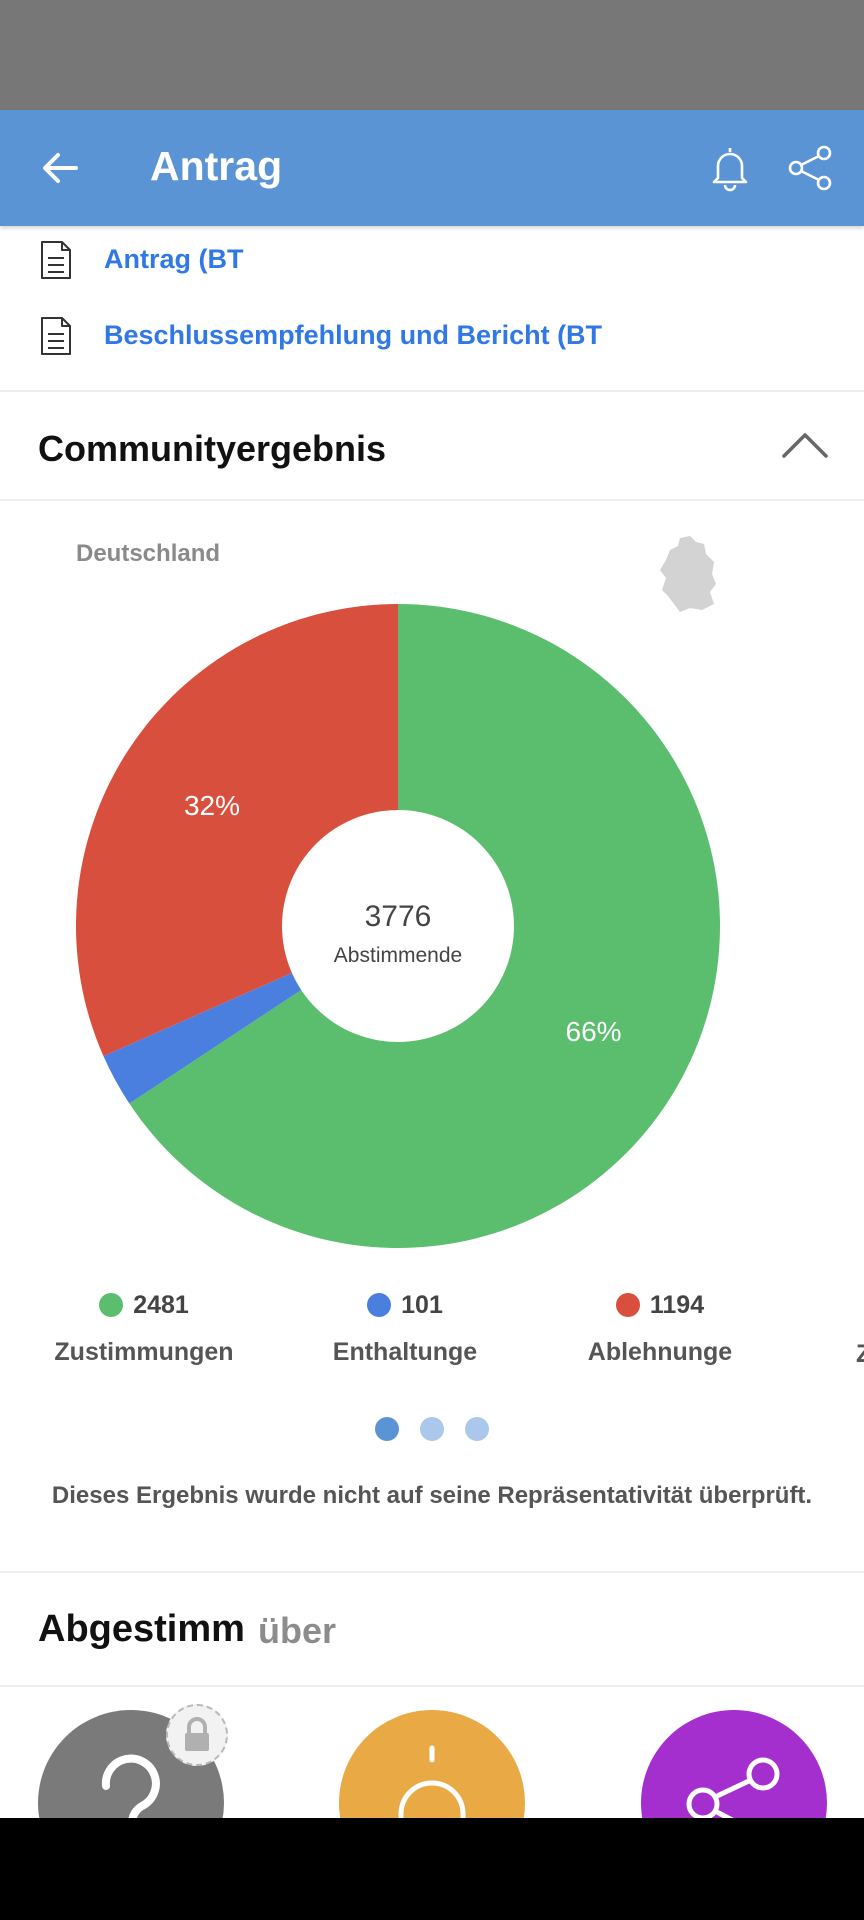 The width and height of the screenshot is (864, 1920). What do you see at coordinates (130, 1800) in the screenshot?
I see `question-icon` at bounding box center [130, 1800].